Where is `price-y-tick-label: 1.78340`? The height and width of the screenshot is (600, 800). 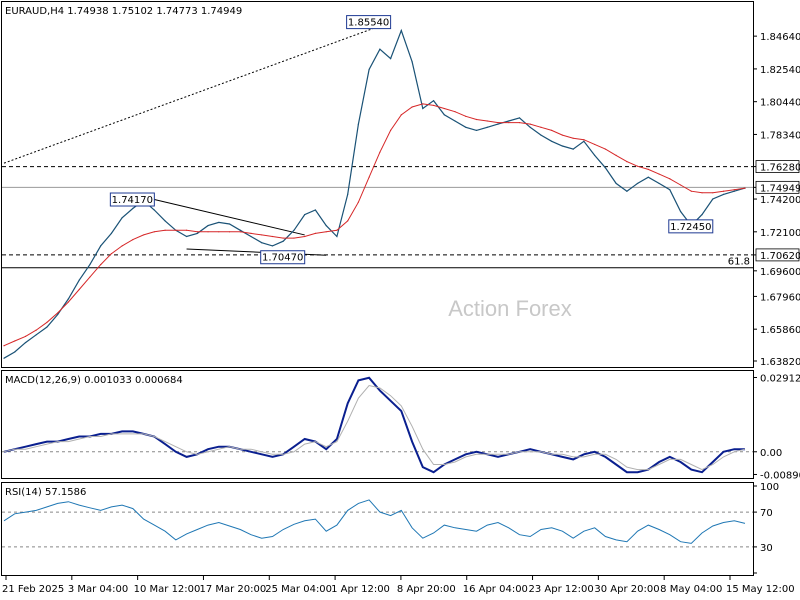
price-y-tick-label: 1.78340 is located at coordinates (780, 135).